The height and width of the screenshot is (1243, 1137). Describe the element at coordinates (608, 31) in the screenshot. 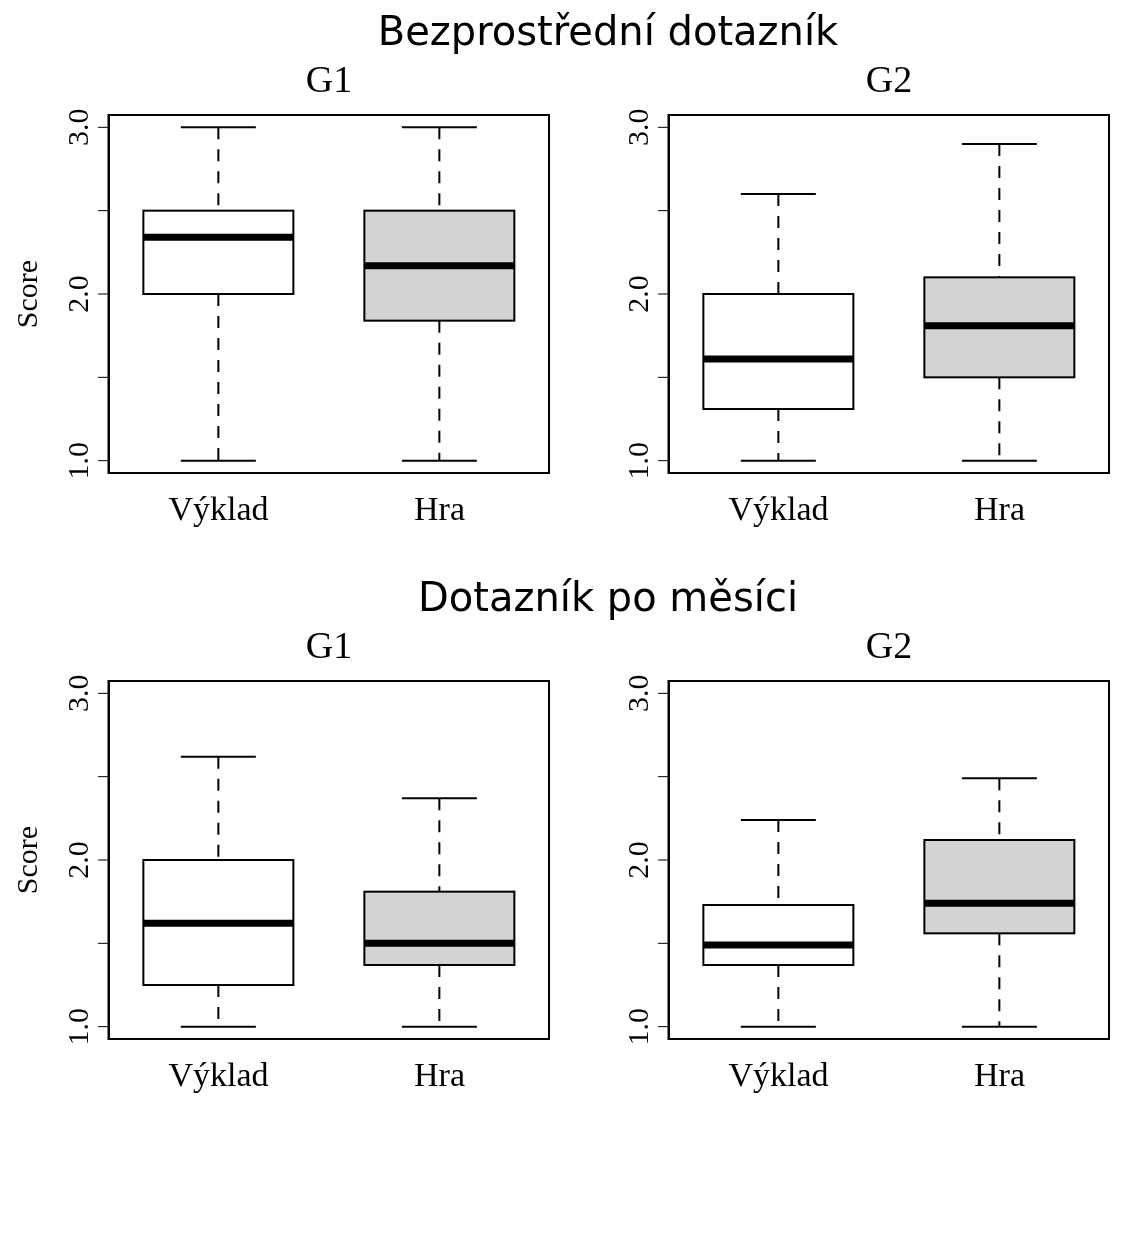

I see `text: Bezprostřední dotazník` at that location.